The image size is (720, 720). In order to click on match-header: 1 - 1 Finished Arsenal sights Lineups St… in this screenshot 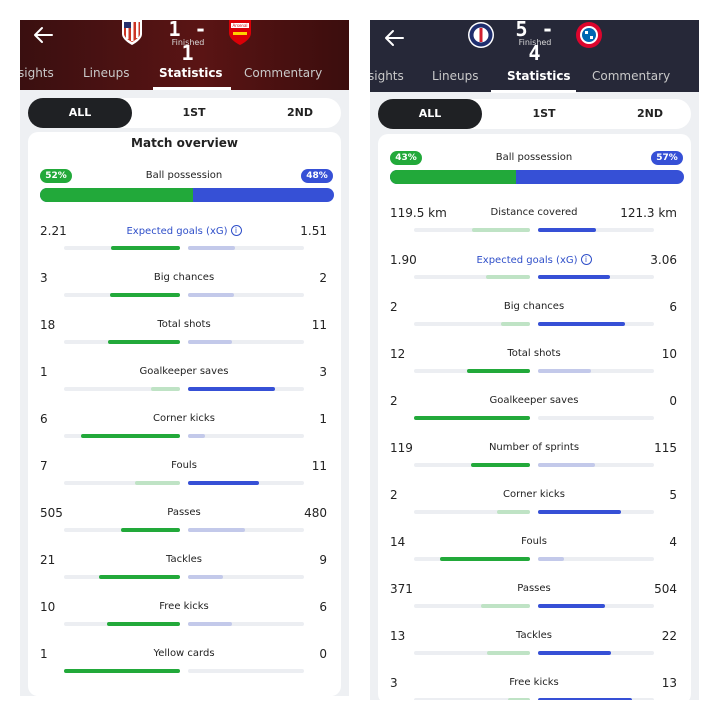, I will do `click(184, 55)`.